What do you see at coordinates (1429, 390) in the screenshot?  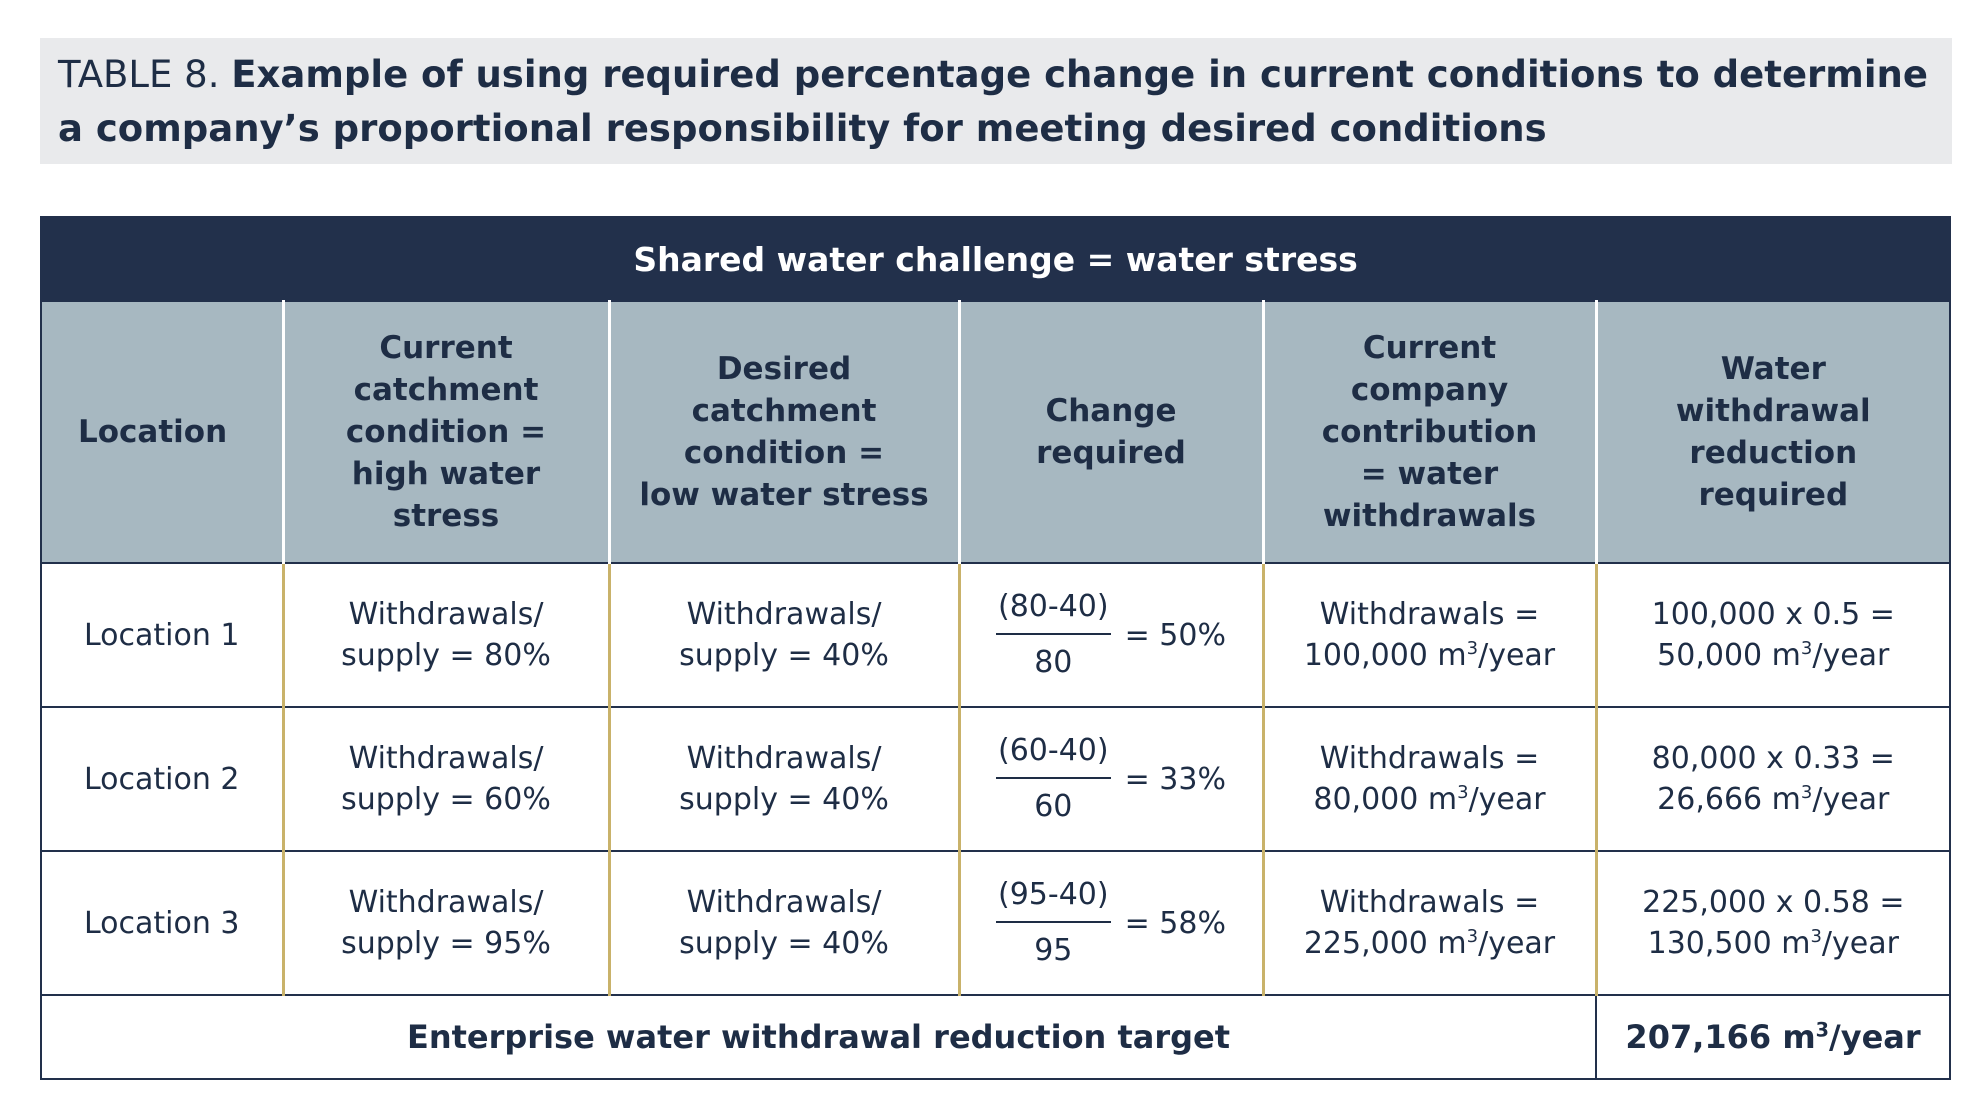 I see `header-line: company` at bounding box center [1429, 390].